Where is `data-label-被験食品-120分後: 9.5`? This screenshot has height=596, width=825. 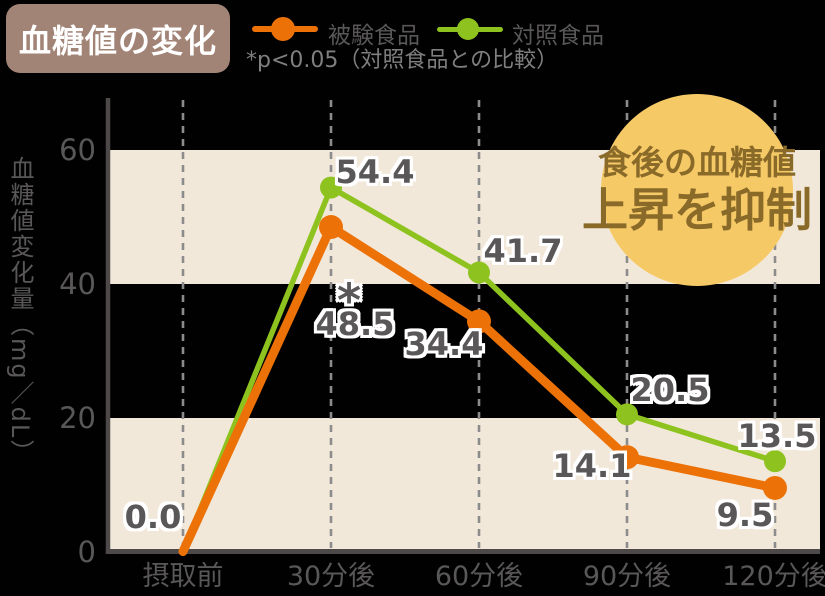
data-label-被験食品-120分後: 9.5 is located at coordinates (745, 515).